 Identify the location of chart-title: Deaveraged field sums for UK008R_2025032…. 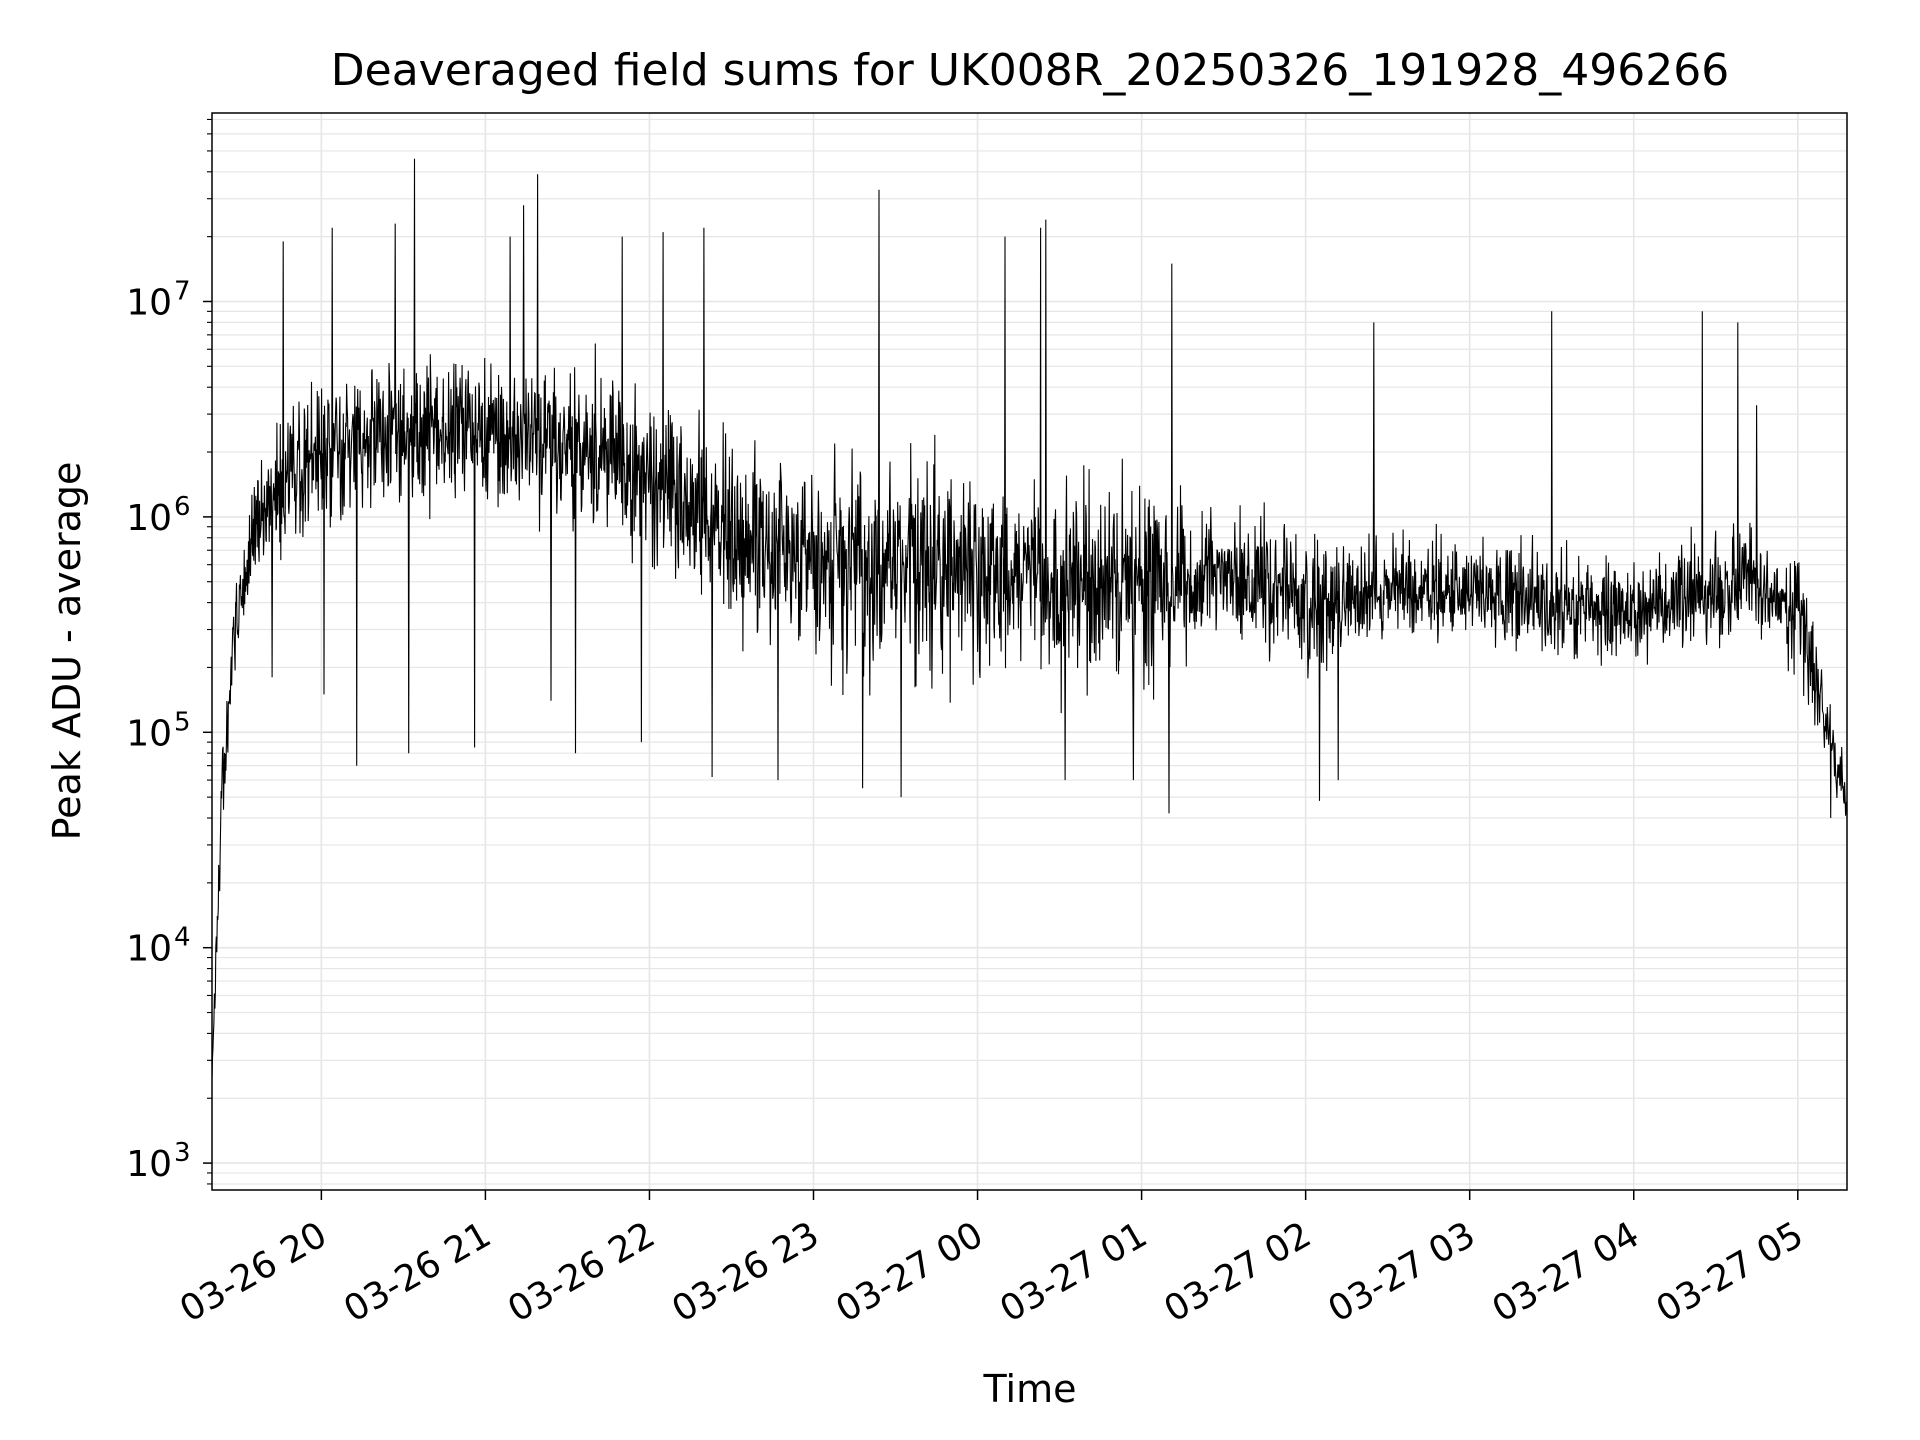
(1030, 70).